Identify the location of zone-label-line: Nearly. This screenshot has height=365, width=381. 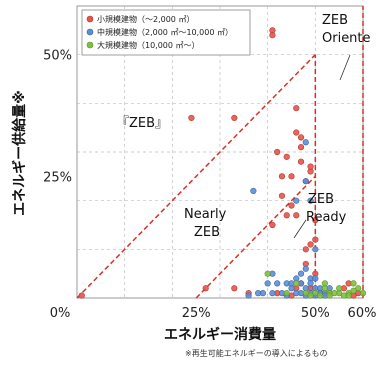
(205, 214).